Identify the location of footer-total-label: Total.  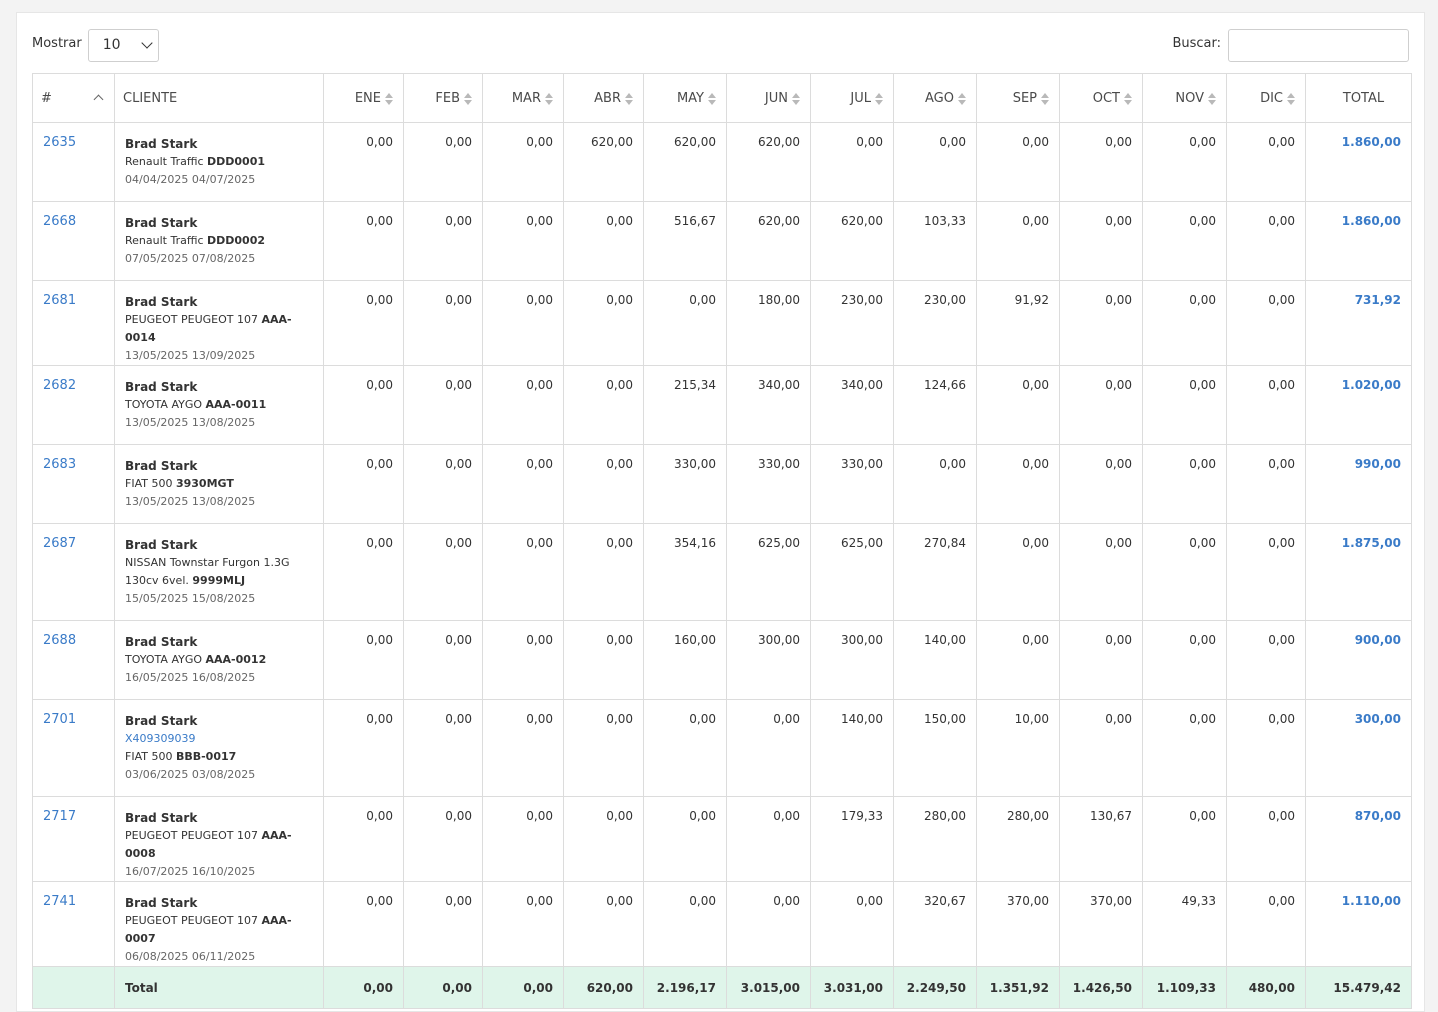
(219, 987).